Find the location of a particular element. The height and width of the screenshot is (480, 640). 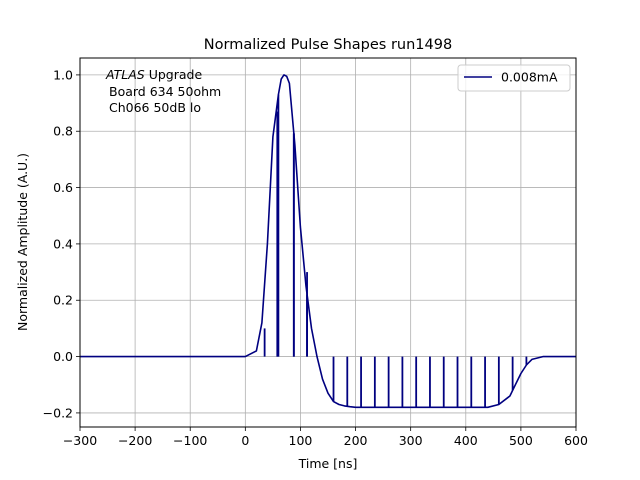

svg-text: ATLAS Upgrade is located at coordinates (153, 74).